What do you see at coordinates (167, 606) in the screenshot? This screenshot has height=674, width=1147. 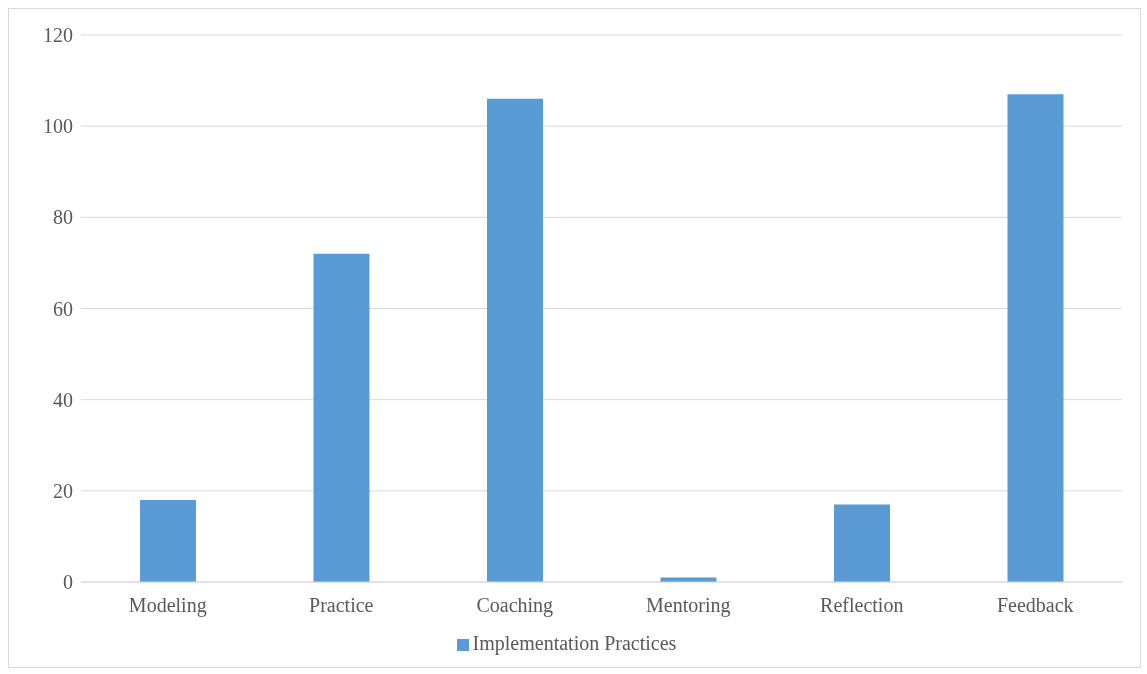 I see `x-tick-label: Modeling` at bounding box center [167, 606].